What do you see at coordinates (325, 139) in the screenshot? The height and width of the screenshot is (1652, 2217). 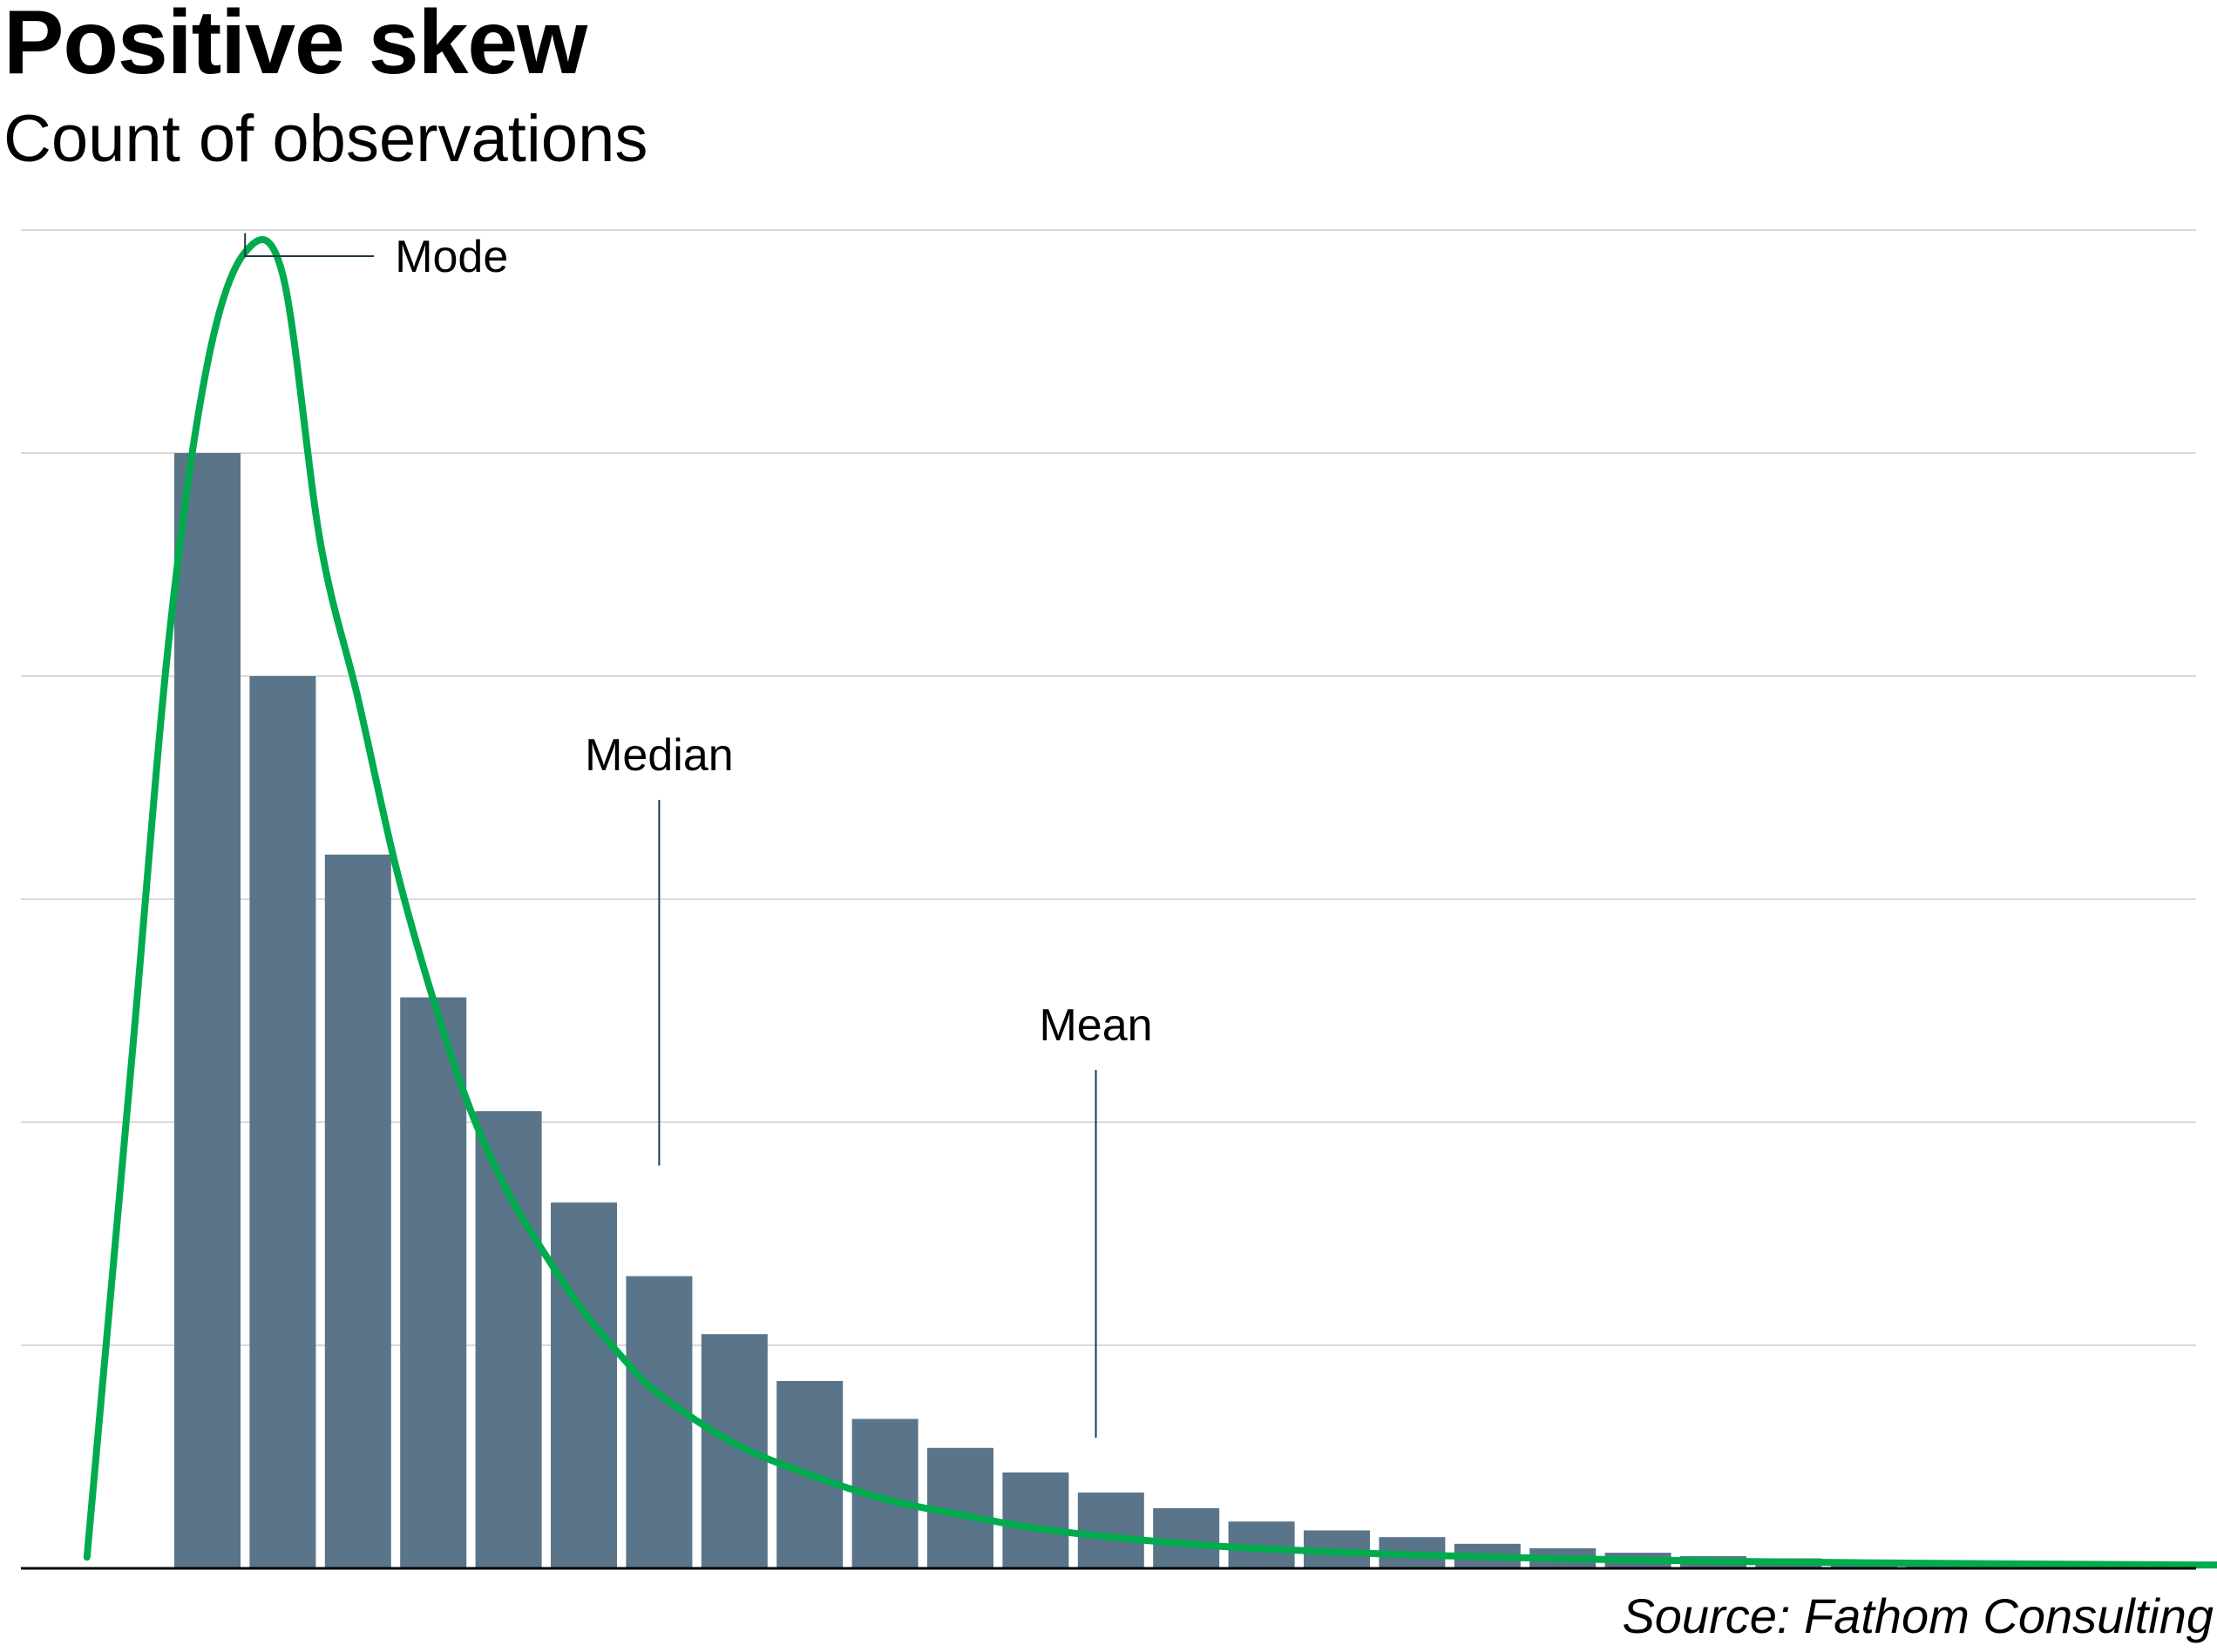 I see `chart-subtitle: Count of observations` at bounding box center [325, 139].